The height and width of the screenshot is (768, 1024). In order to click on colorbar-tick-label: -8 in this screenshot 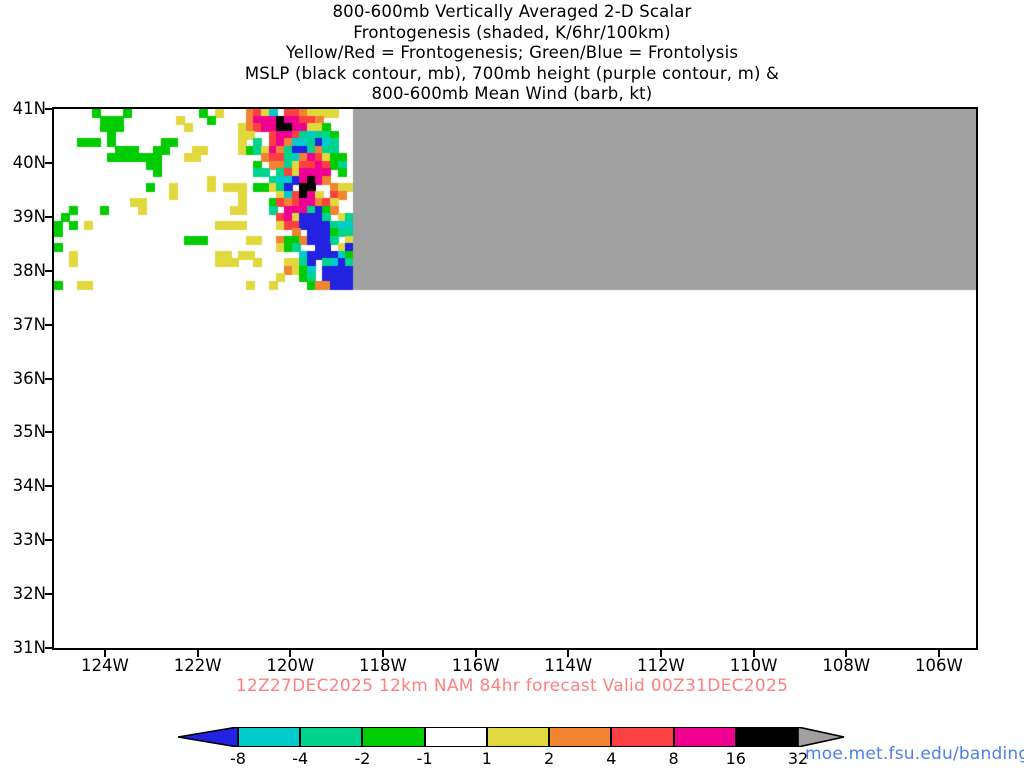, I will do `click(238, 758)`.